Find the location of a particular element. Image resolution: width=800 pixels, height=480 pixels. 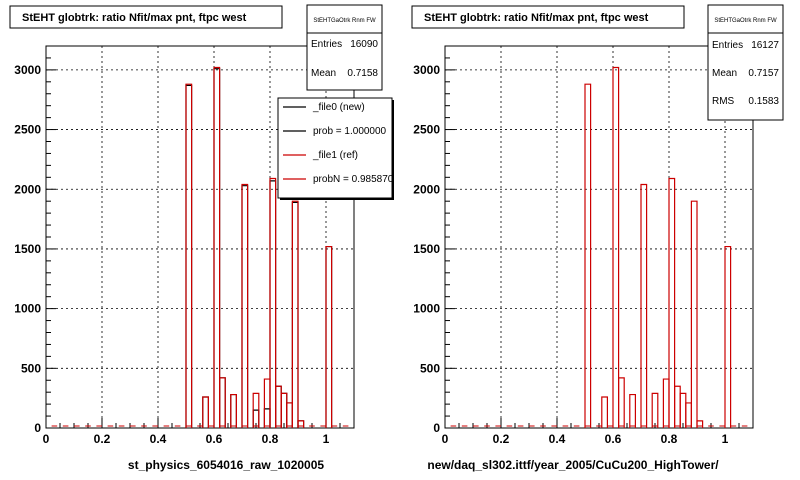

legend-label: _file0 (new) is located at coordinates (338, 107).